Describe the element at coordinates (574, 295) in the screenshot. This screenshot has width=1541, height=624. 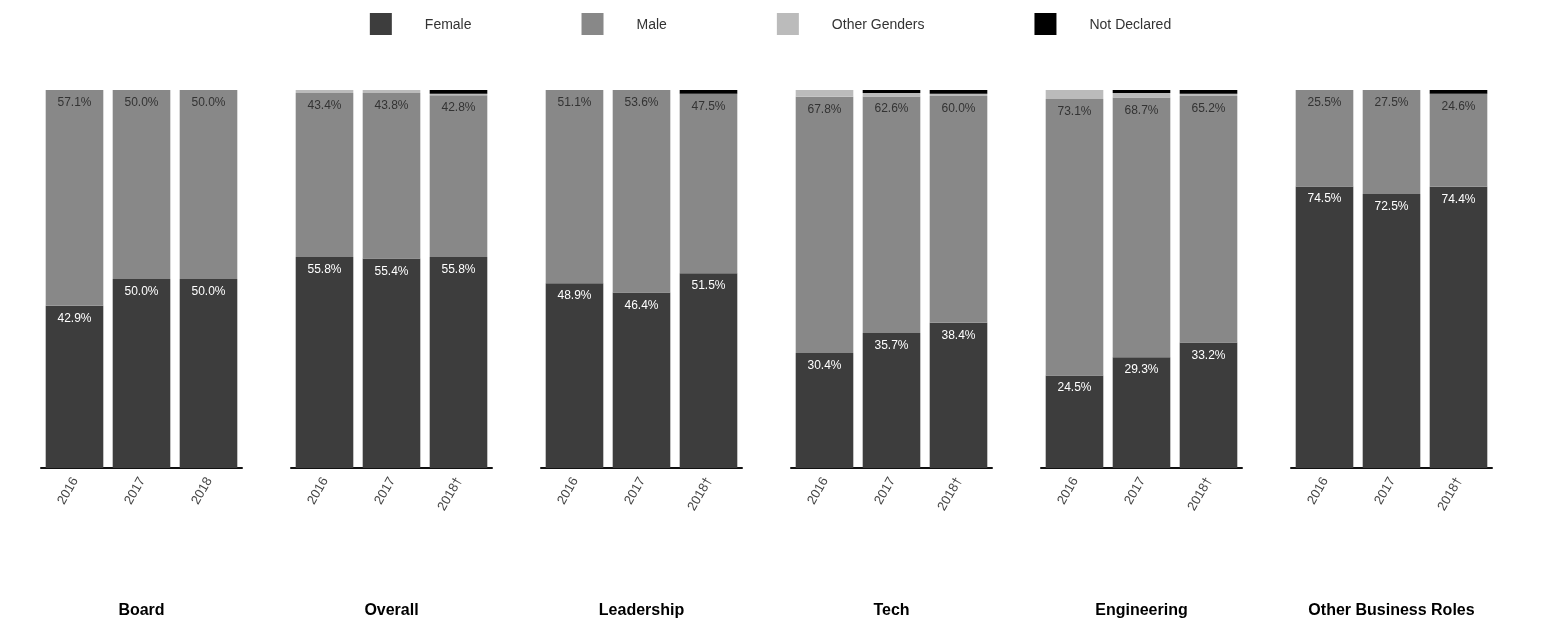
I see `data-label: 48.9%` at that location.